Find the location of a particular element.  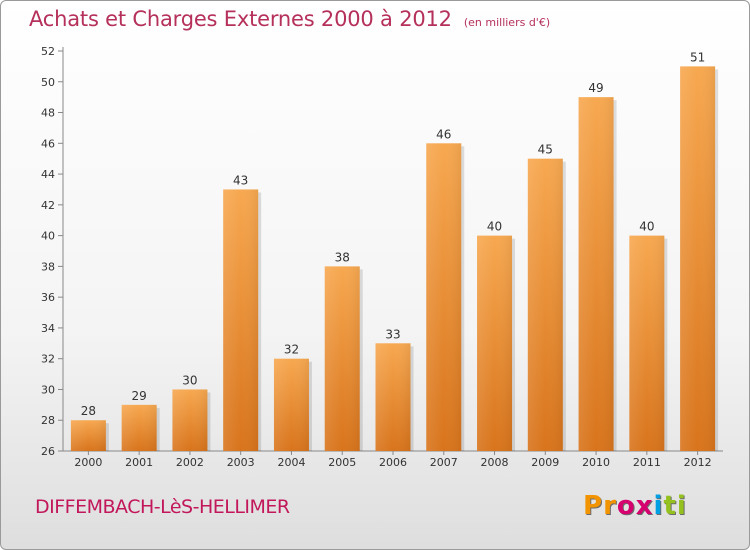

bar-value-label: 43 is located at coordinates (240, 180).